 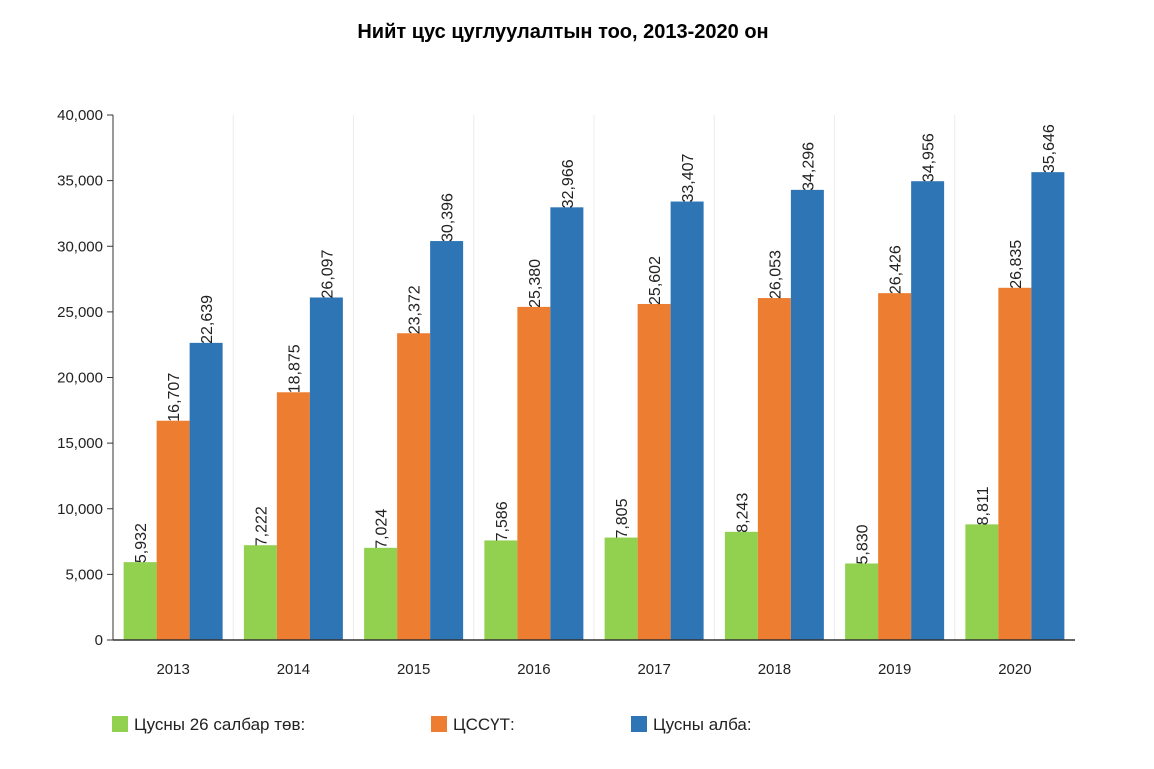 I want to click on legend-label: ЦССҮТ:, so click(x=484, y=724).